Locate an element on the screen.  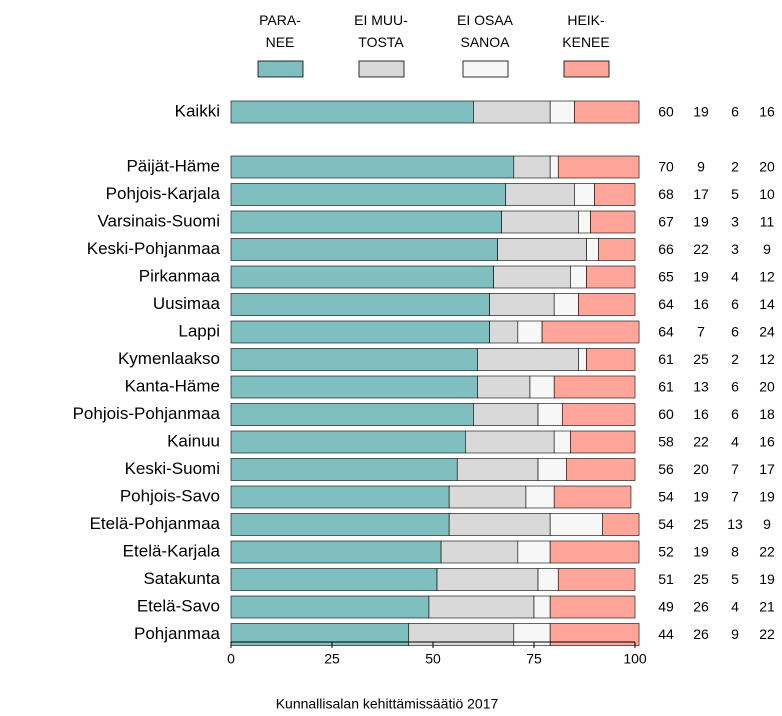
value-label: 54 is located at coordinates (666, 497).